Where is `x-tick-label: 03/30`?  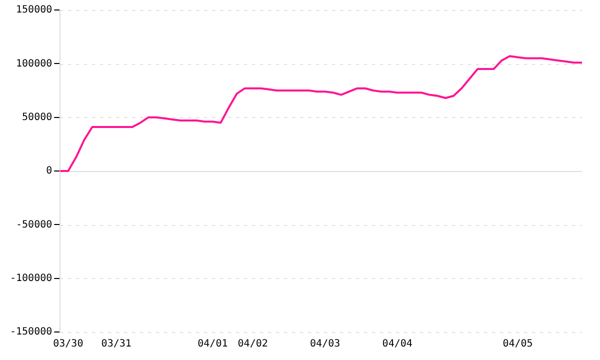
x-tick-label: 03/30 is located at coordinates (68, 344).